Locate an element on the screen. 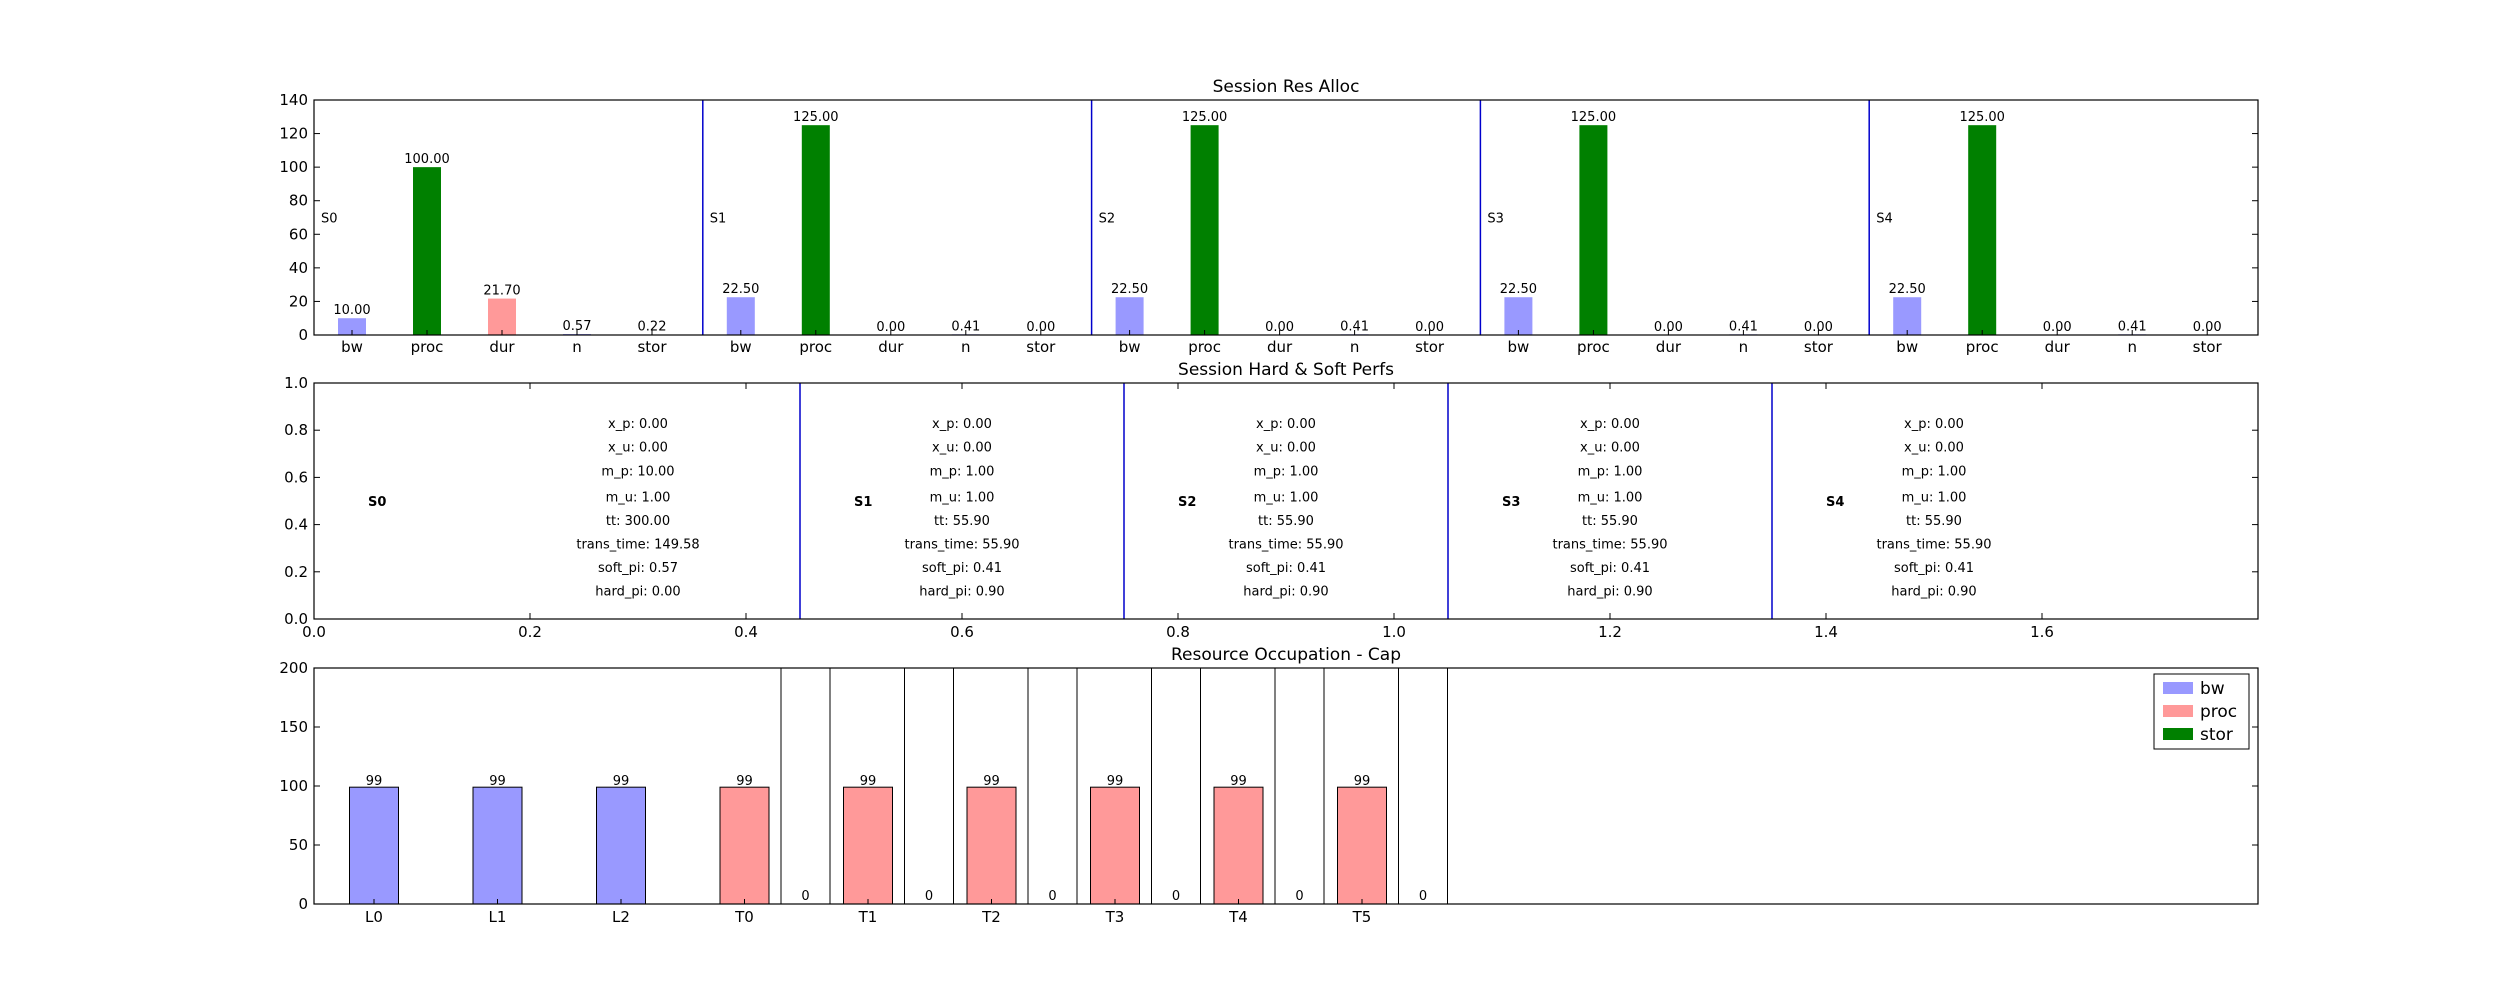 This screenshot has height=1000, width=2500. chart2-ytick-label: 0.2 is located at coordinates (296, 572).